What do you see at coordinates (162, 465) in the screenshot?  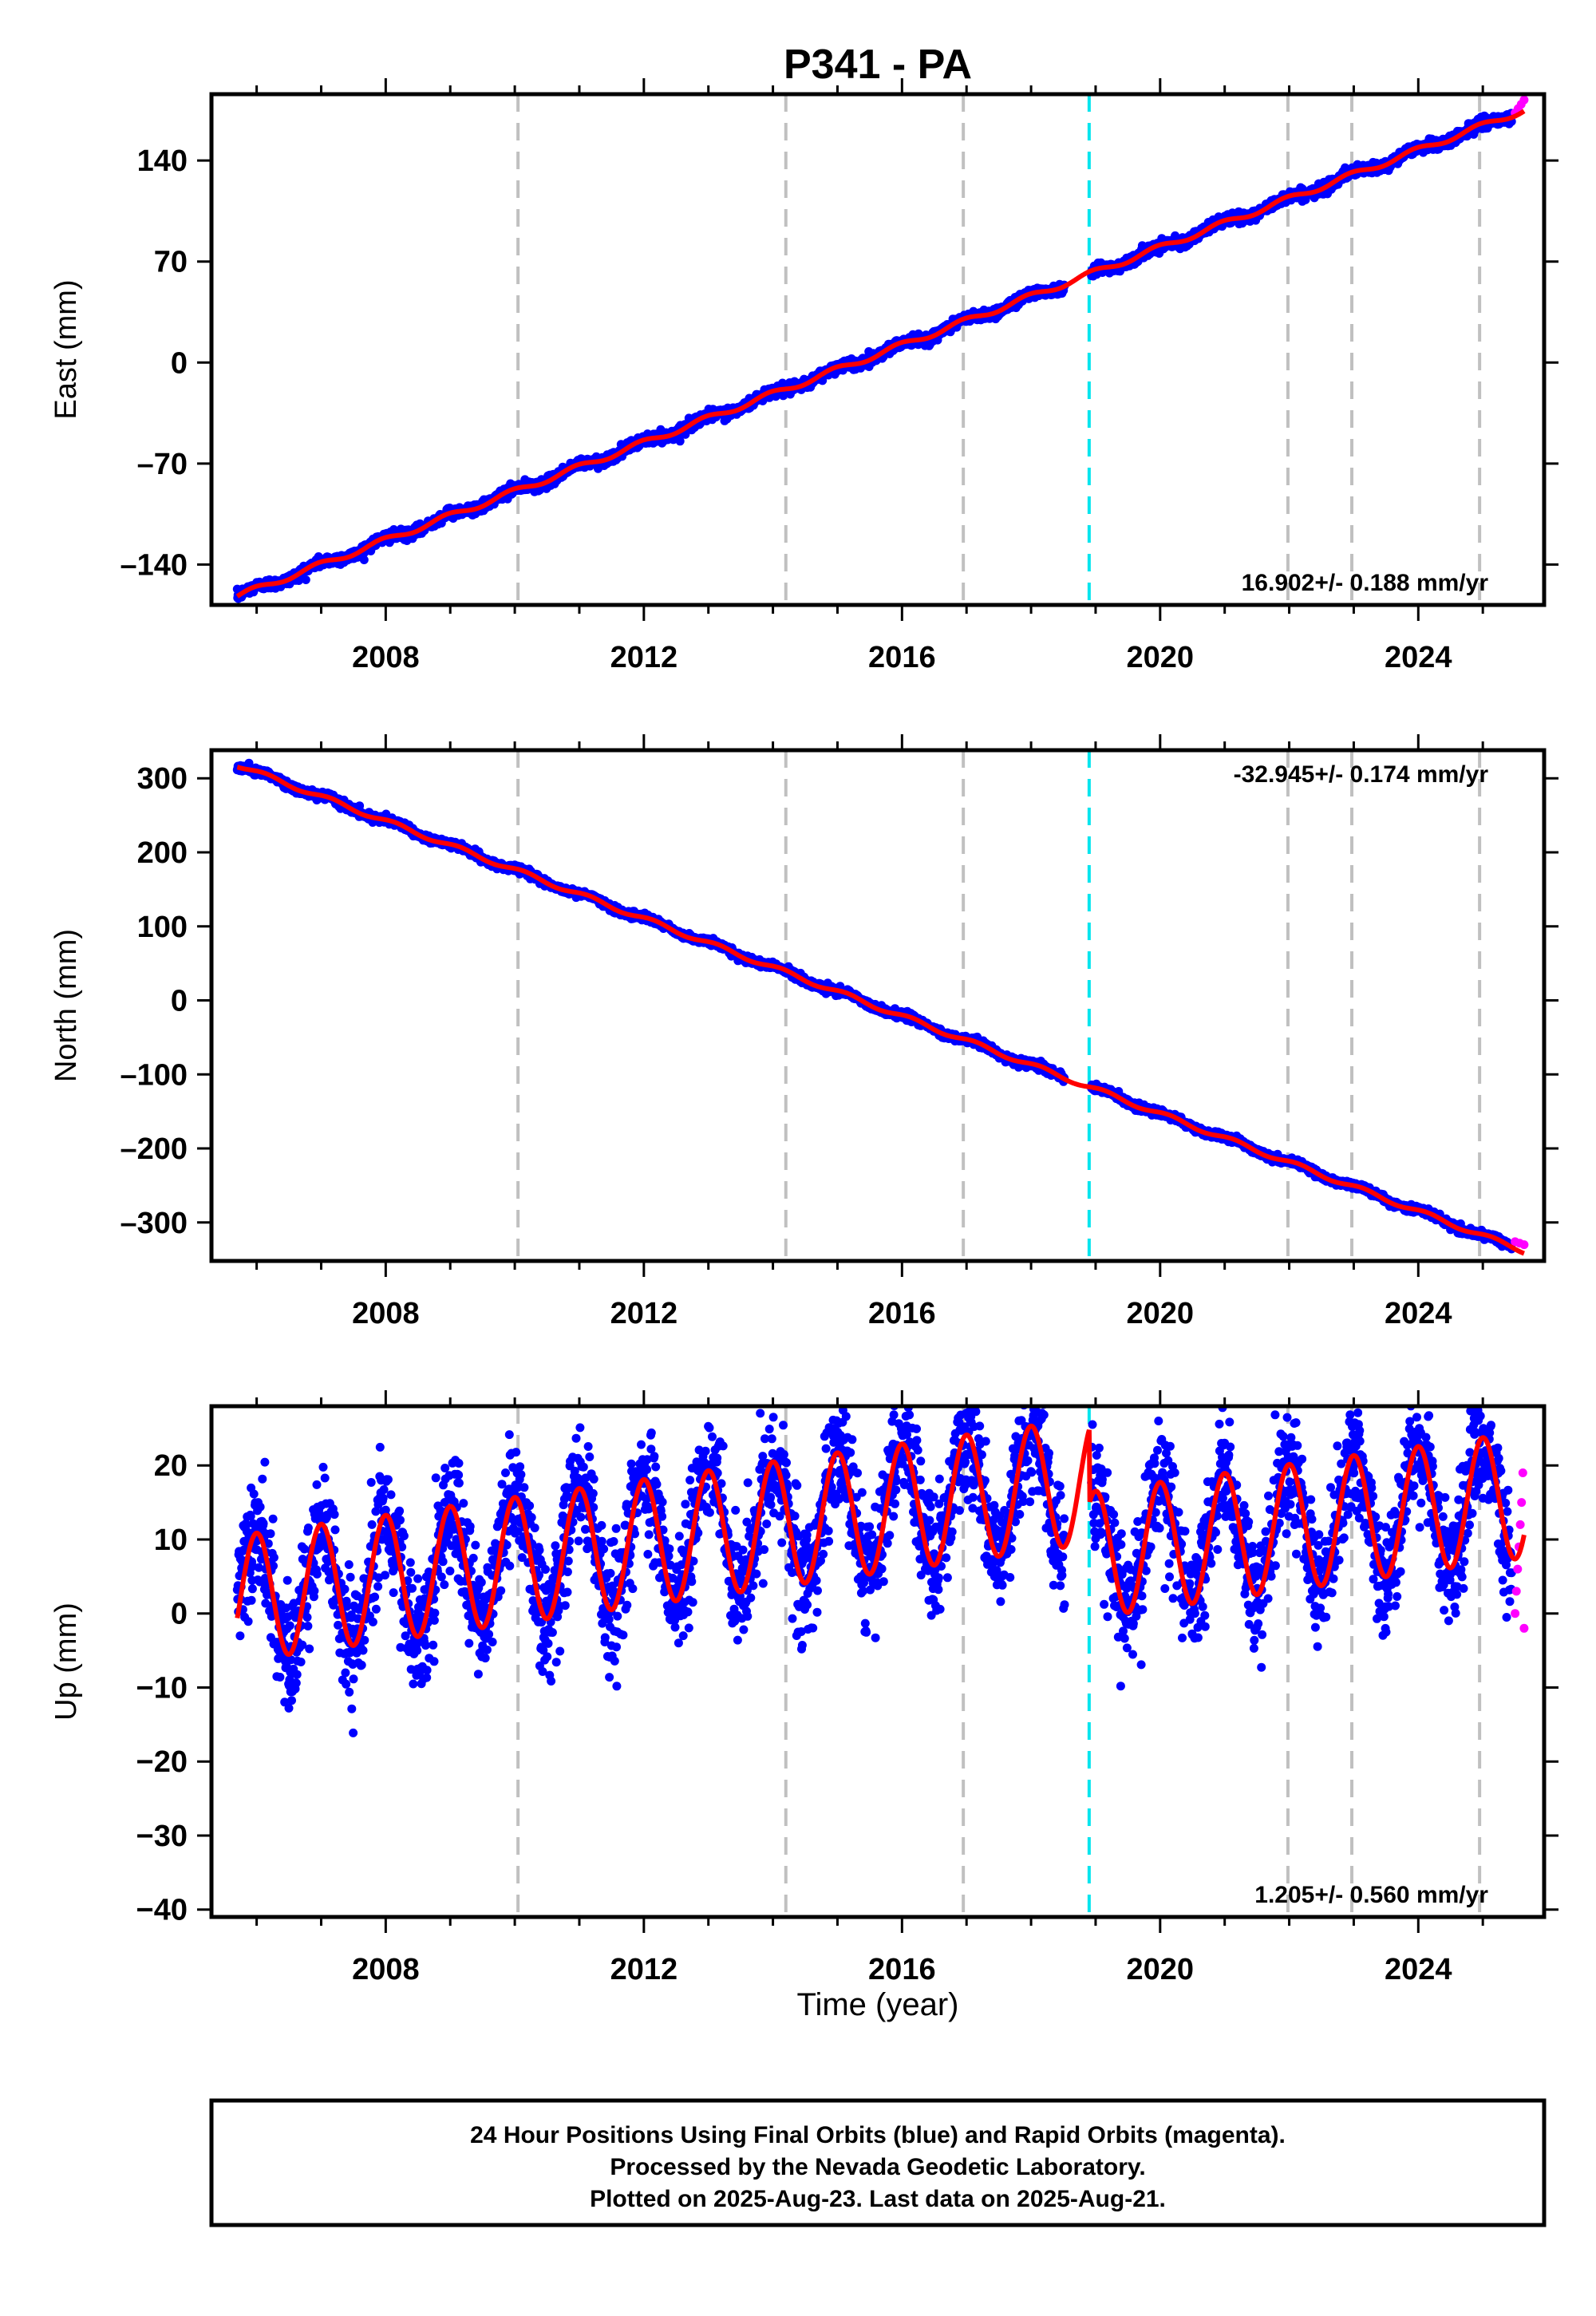 I see `y-tick-label: –70` at bounding box center [162, 465].